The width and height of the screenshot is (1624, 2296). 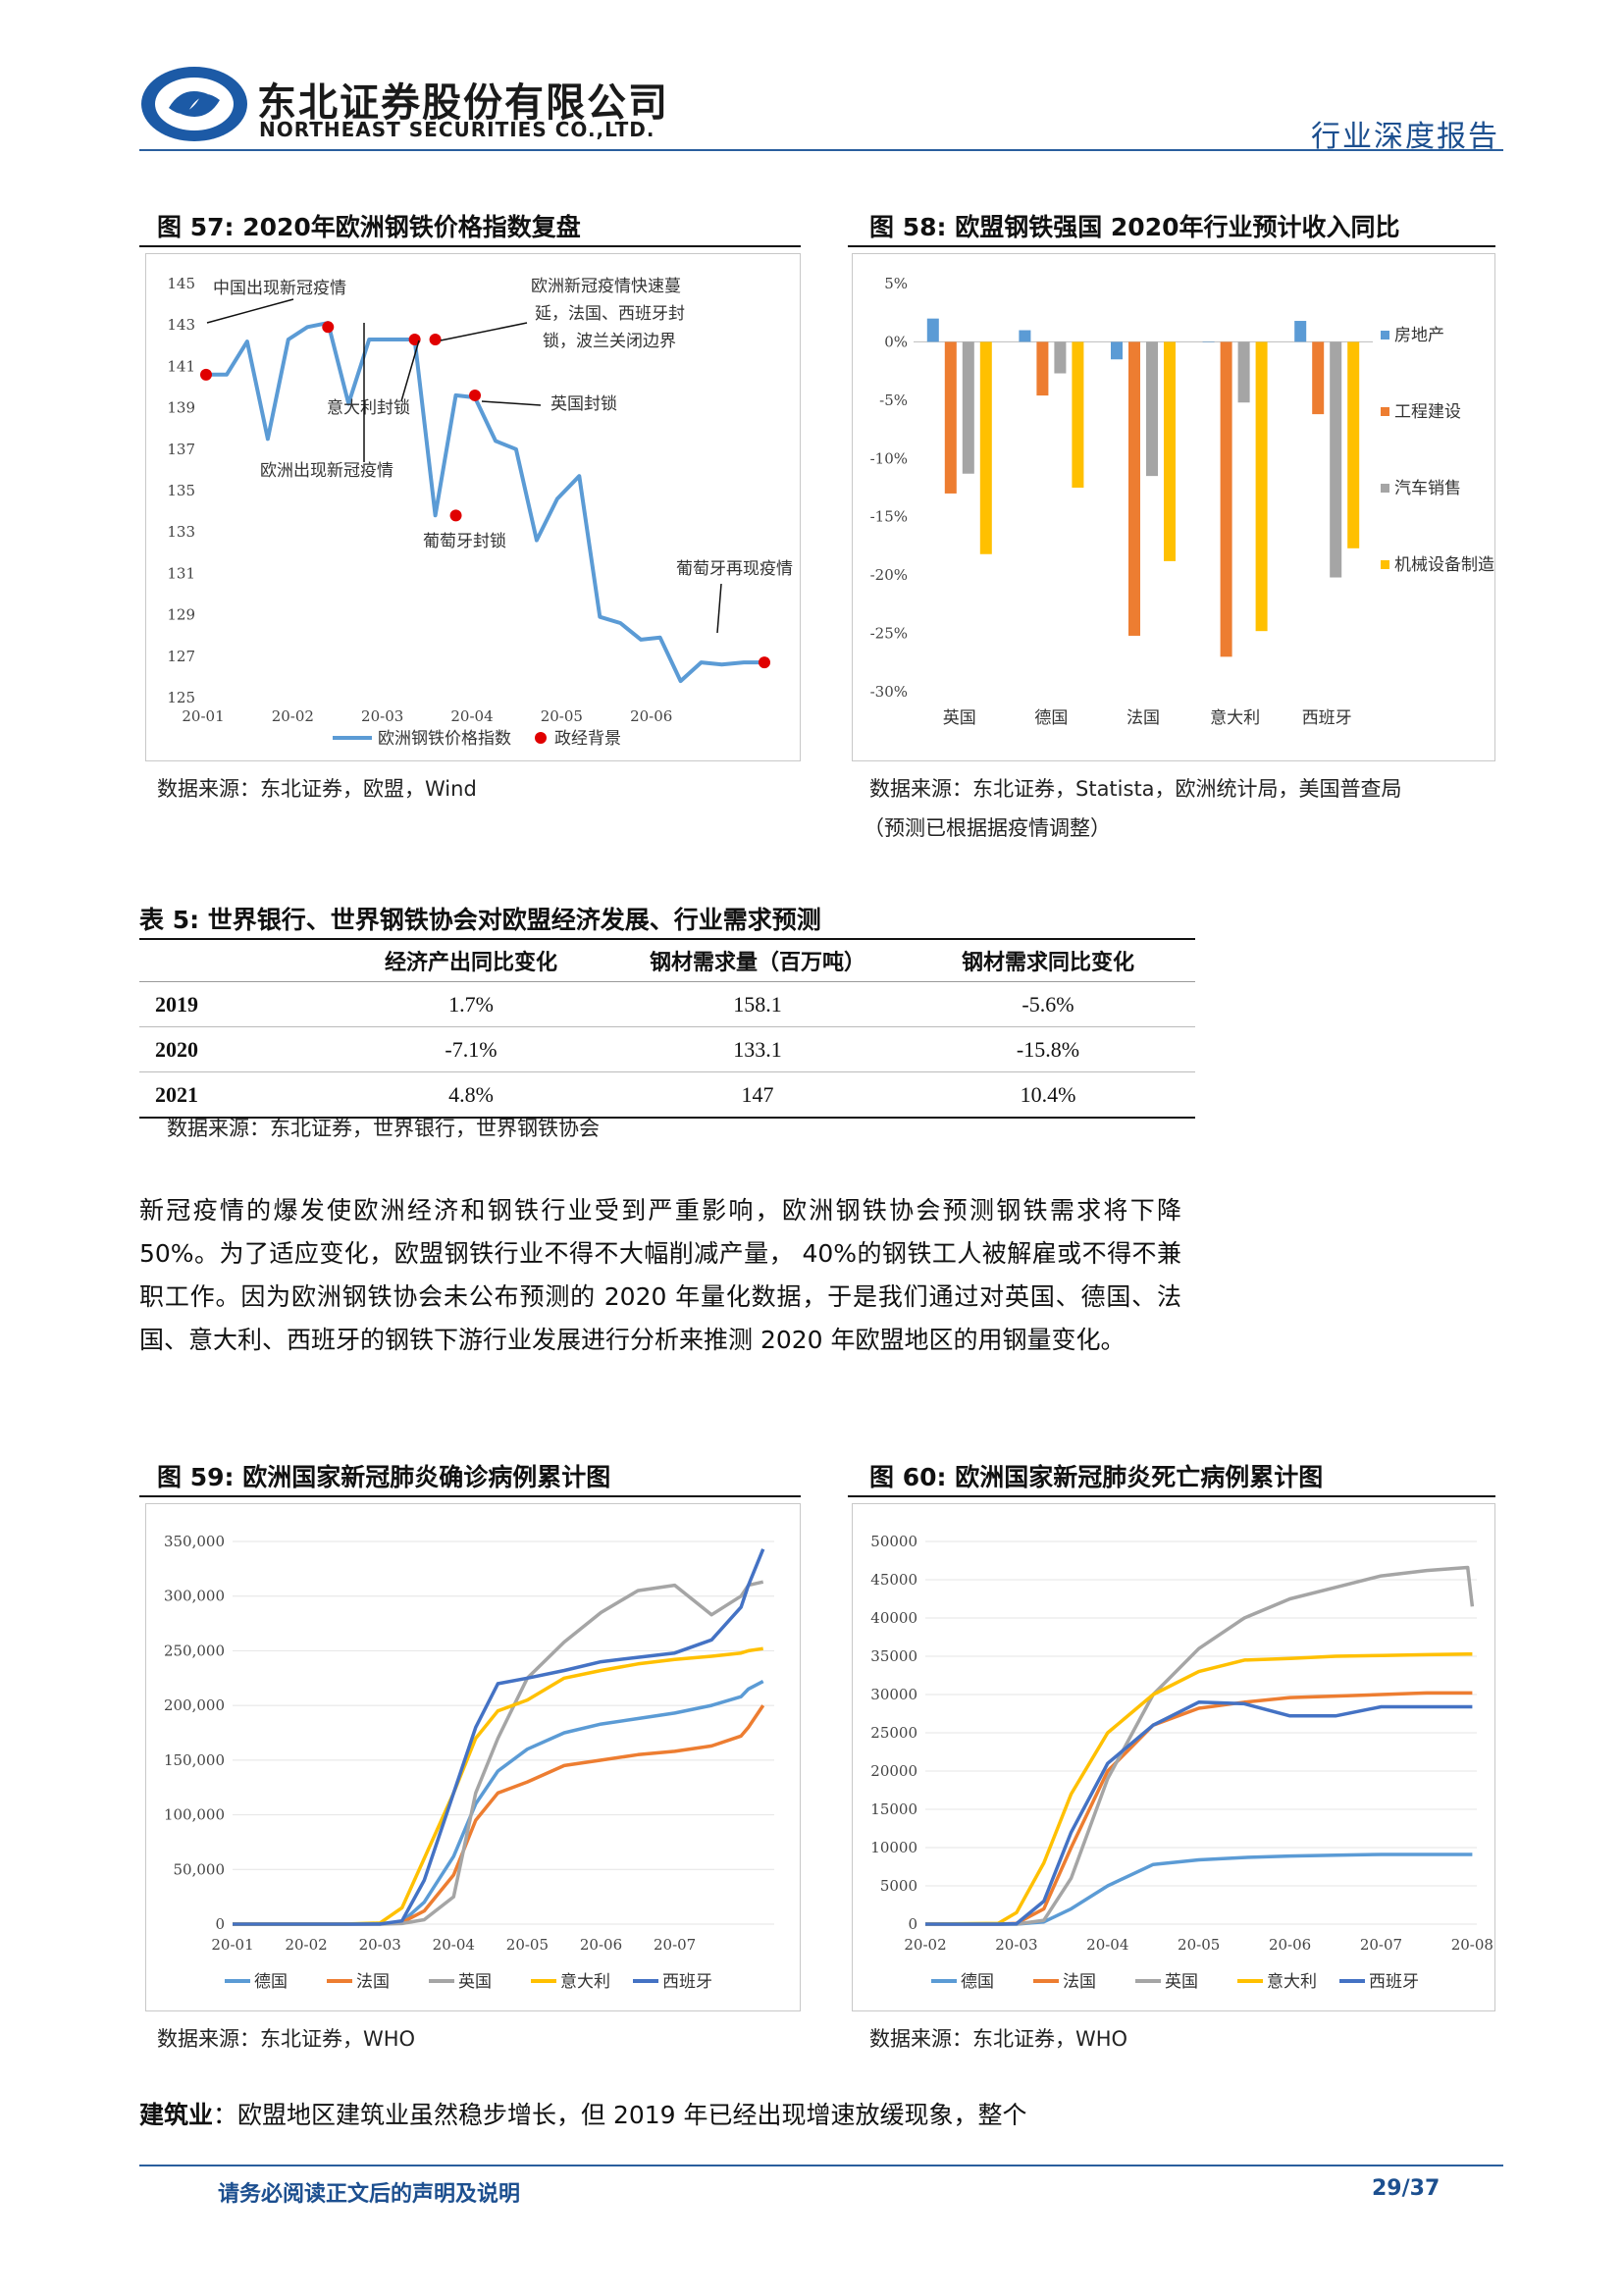 I want to click on y-tick-label: 25000, so click(x=893, y=1733).